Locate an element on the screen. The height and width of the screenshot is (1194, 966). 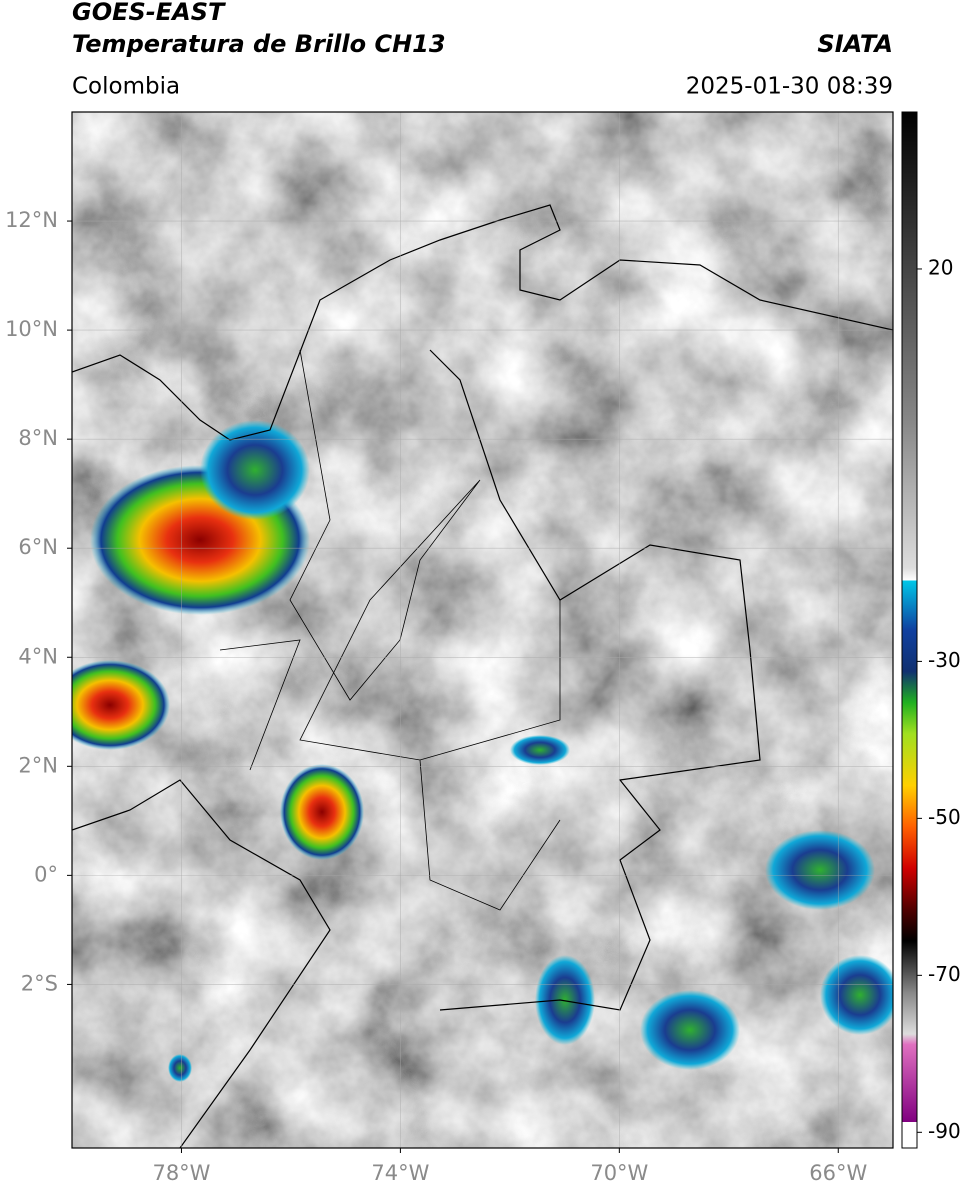
lat-tick-label: 12°N is located at coordinates (31, 220).